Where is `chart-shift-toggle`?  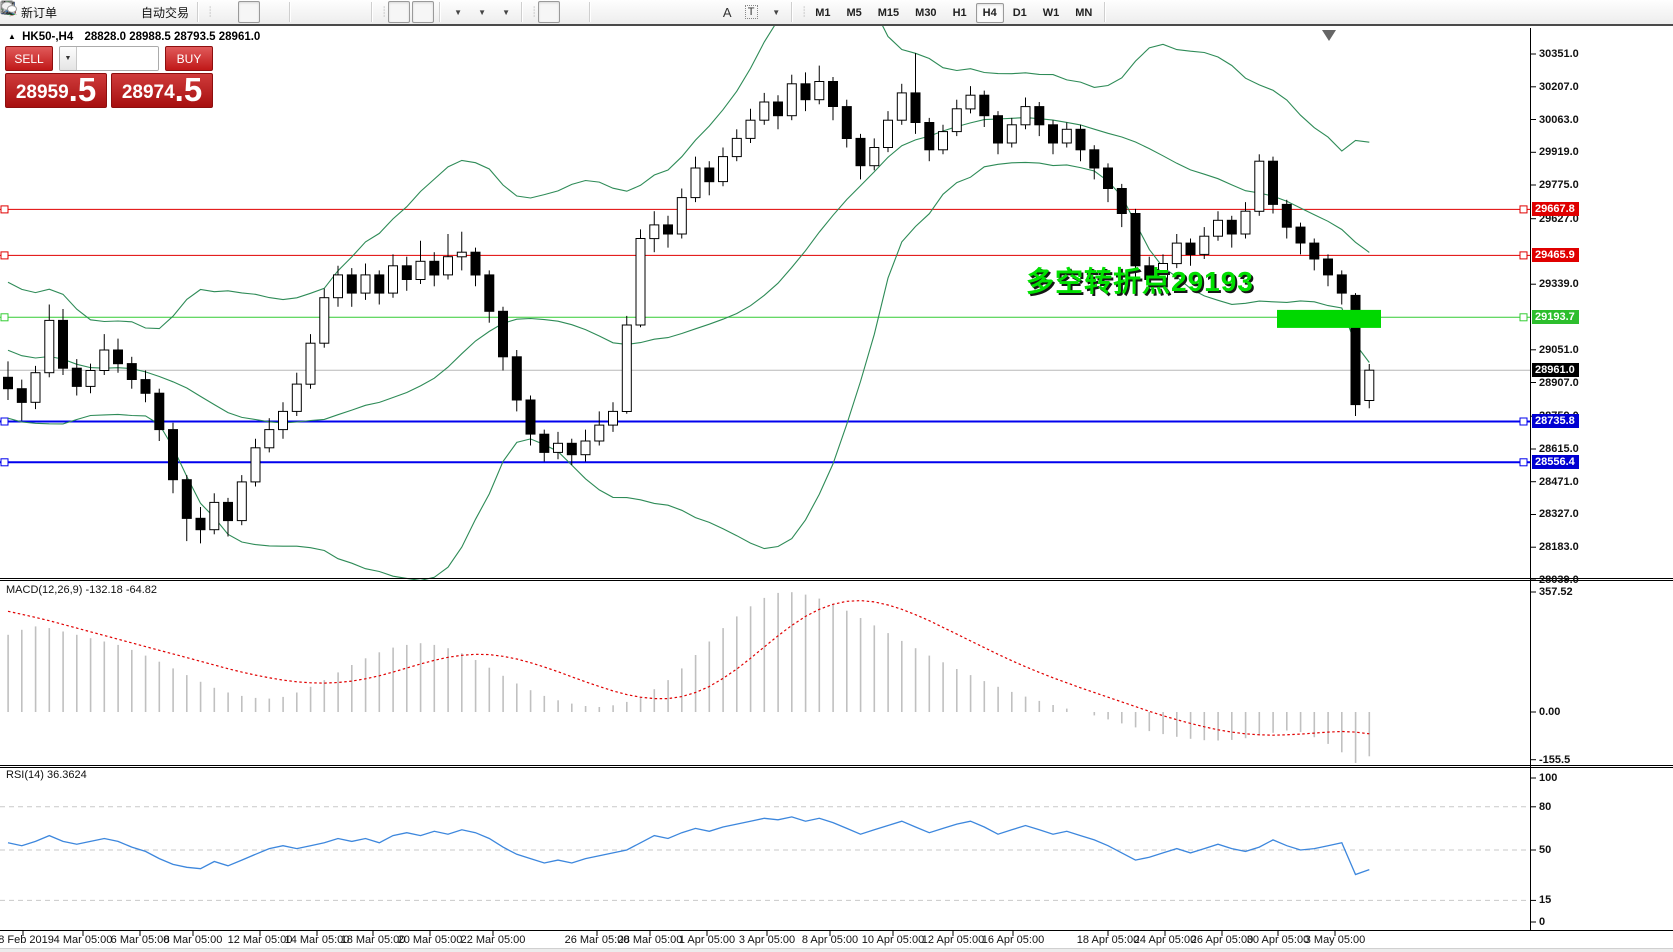 chart-shift-toggle is located at coordinates (218, 12).